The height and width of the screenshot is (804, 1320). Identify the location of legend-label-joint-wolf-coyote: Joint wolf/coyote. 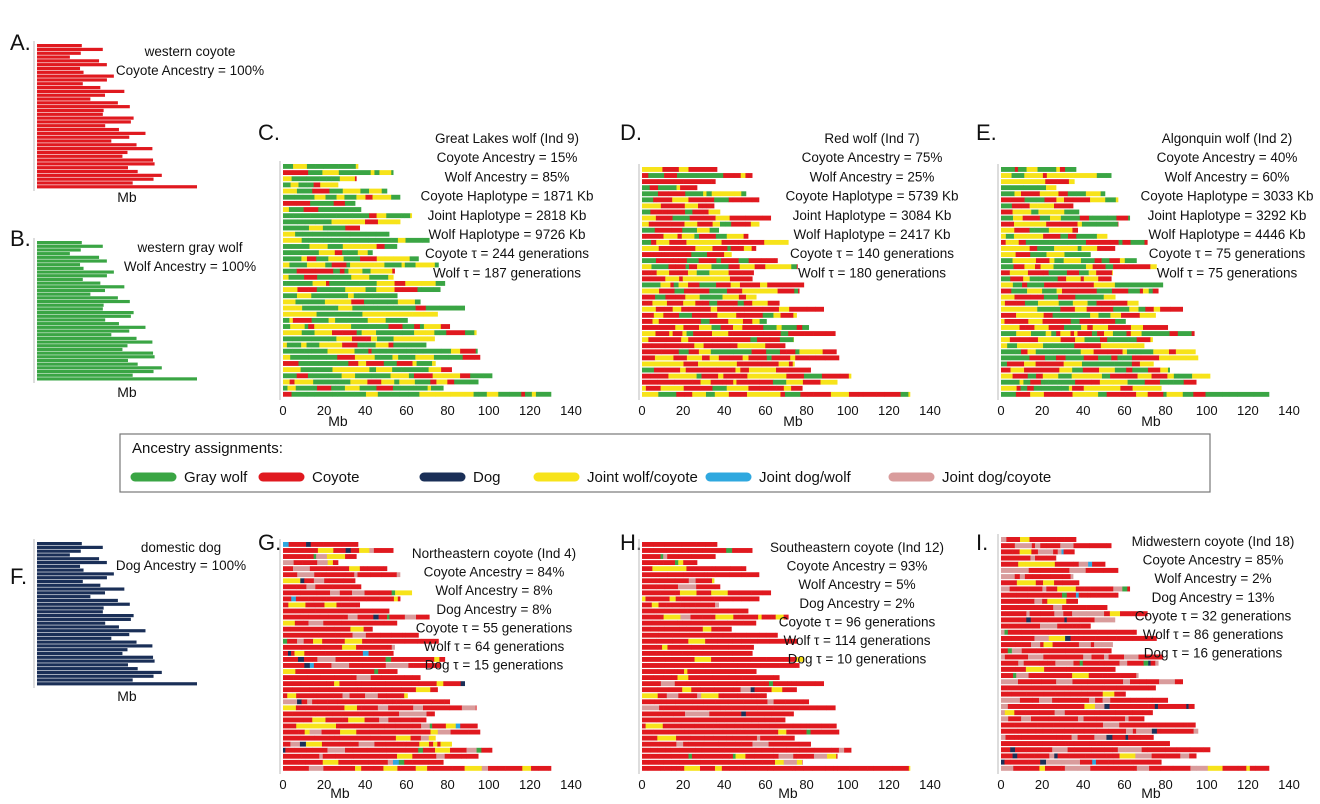
(642, 477).